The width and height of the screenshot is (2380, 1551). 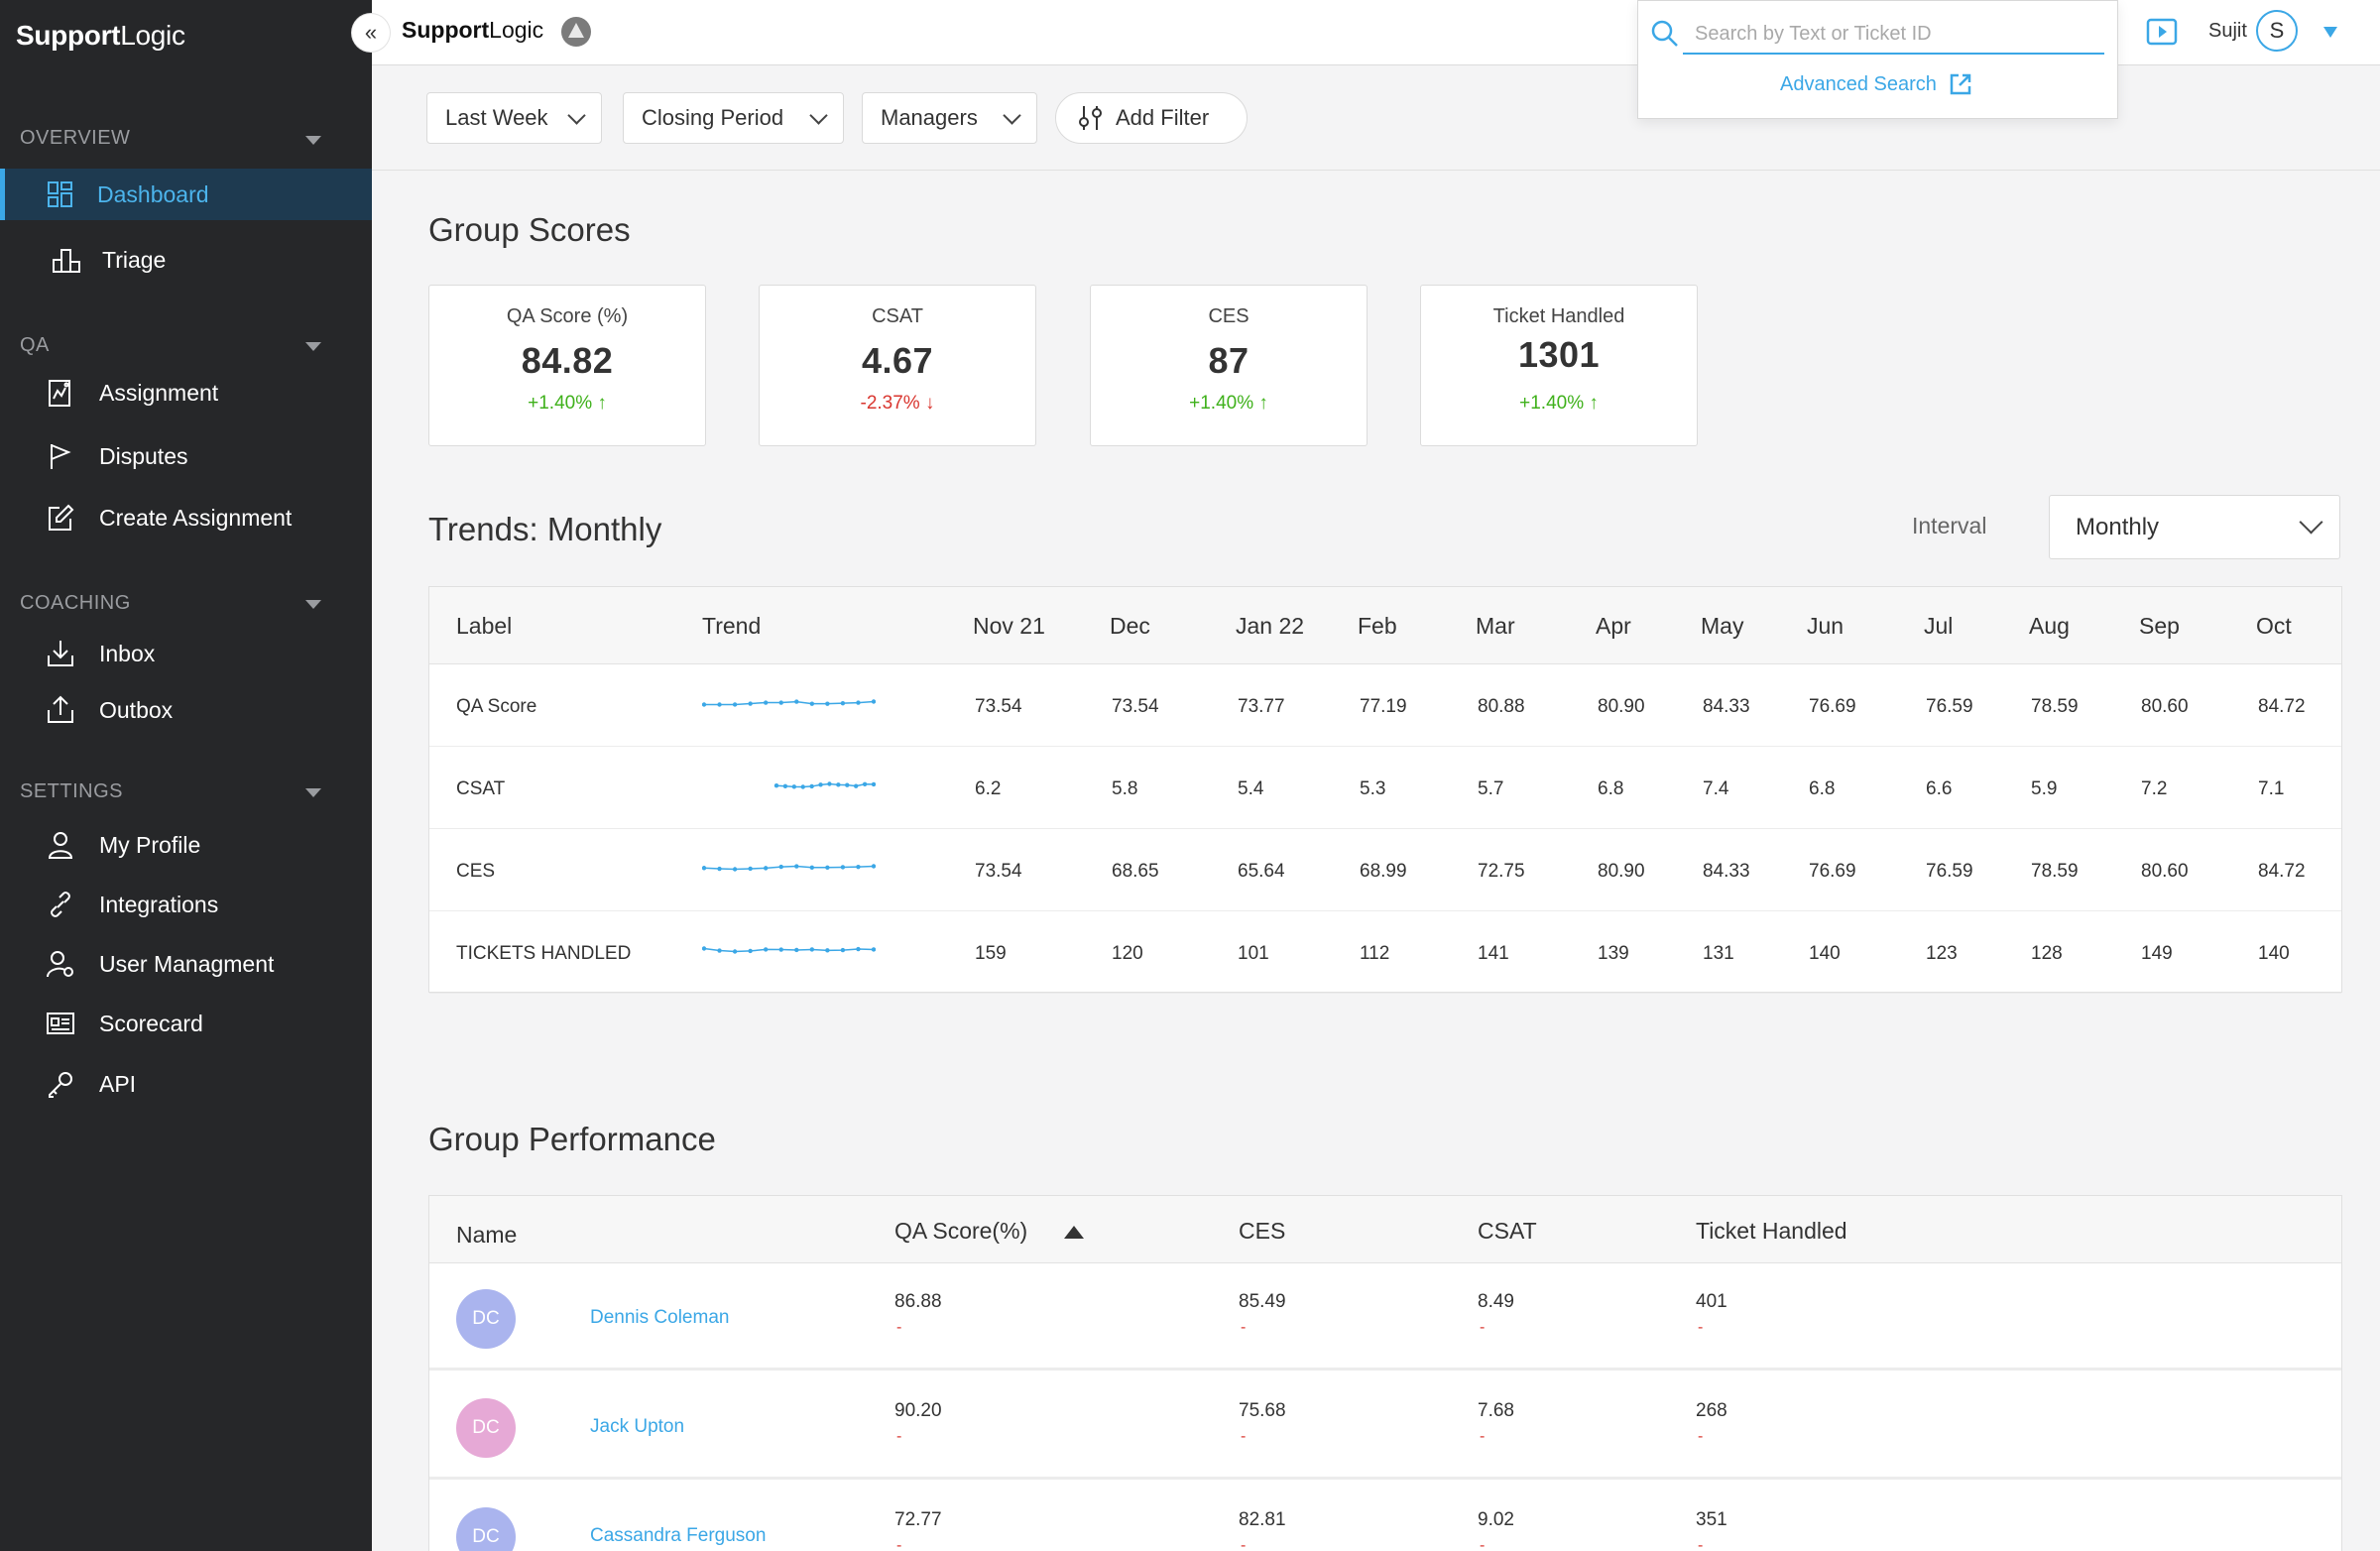 What do you see at coordinates (961, 1231) in the screenshot?
I see `column-header-qa-score: QA Score(%)` at bounding box center [961, 1231].